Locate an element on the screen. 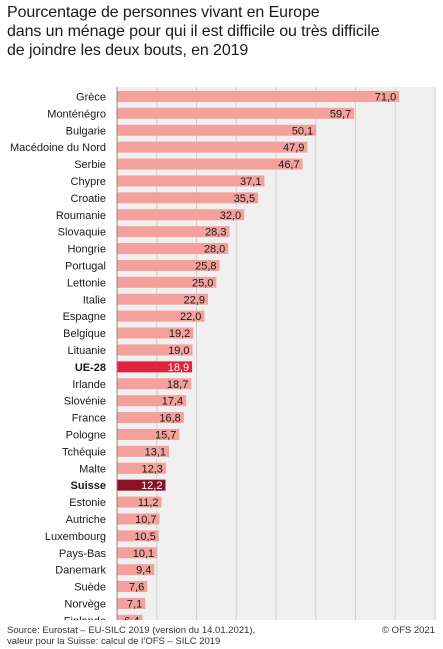  value-label: 28,0 is located at coordinates (214, 250).